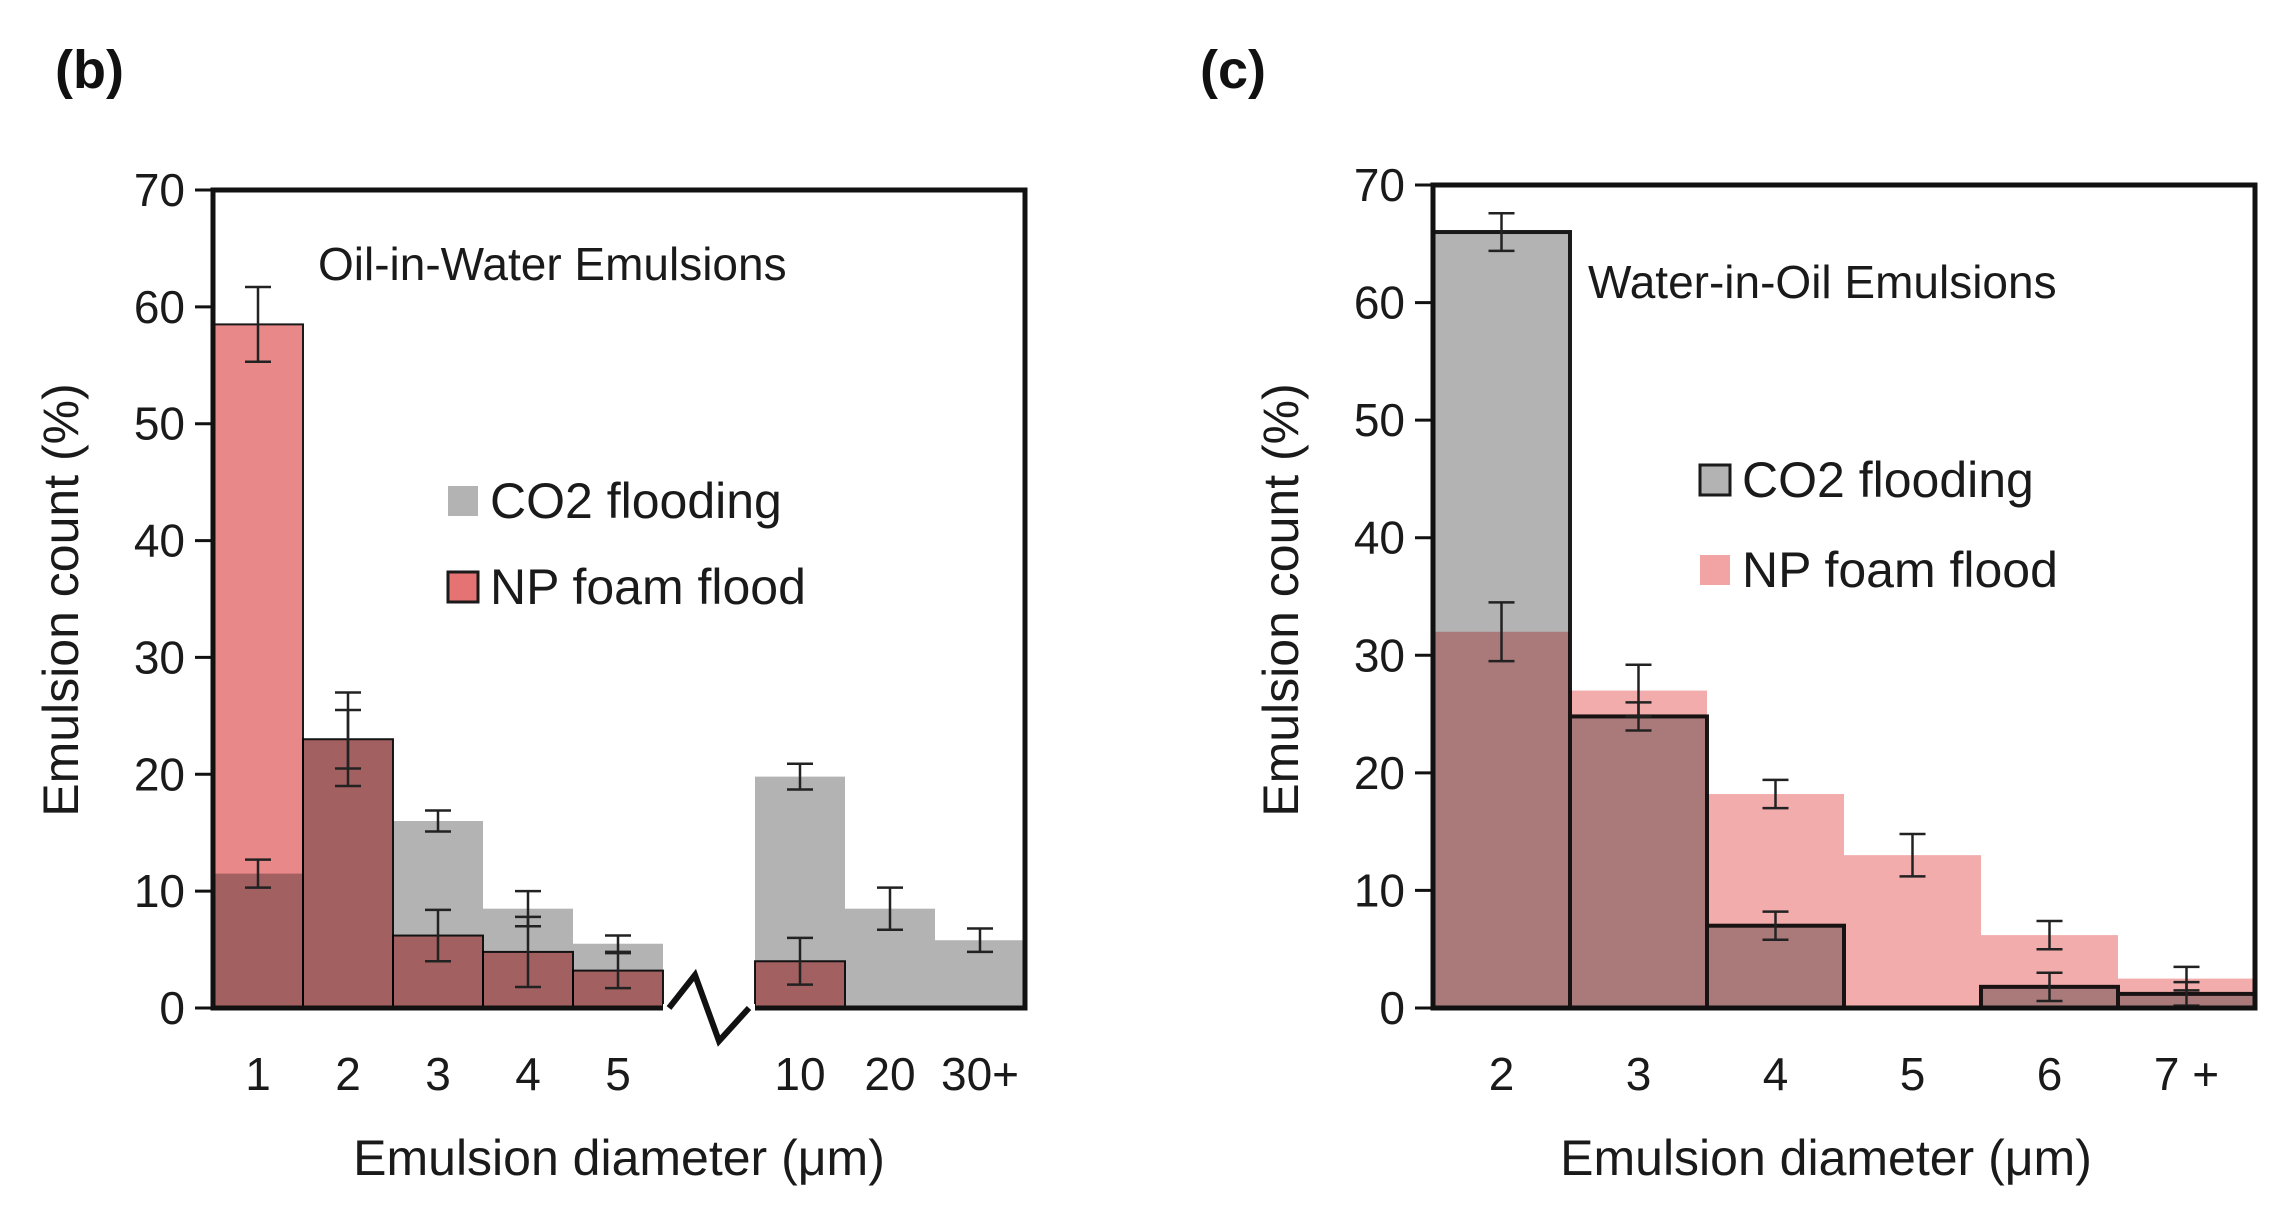 Image resolution: width=2277 pixels, height=1211 pixels. What do you see at coordinates (89, 70) in the screenshot?
I see `chart0-panel-label: (b)` at bounding box center [89, 70].